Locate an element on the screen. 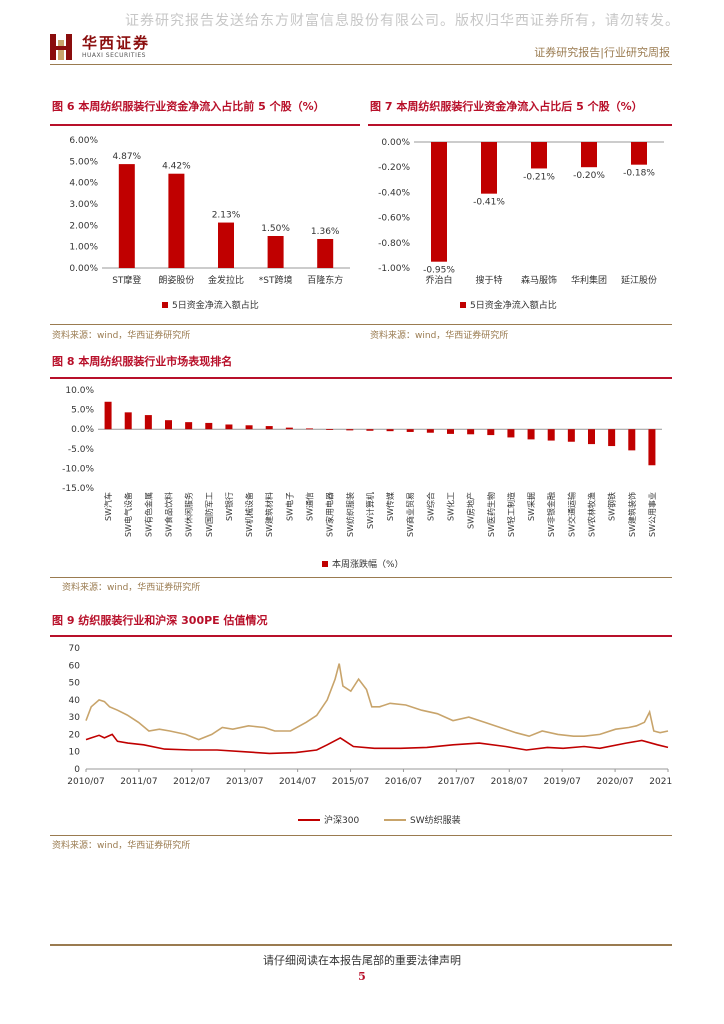 The image size is (724, 1024). fig9-y-tick: 20 is located at coordinates (75, 735).